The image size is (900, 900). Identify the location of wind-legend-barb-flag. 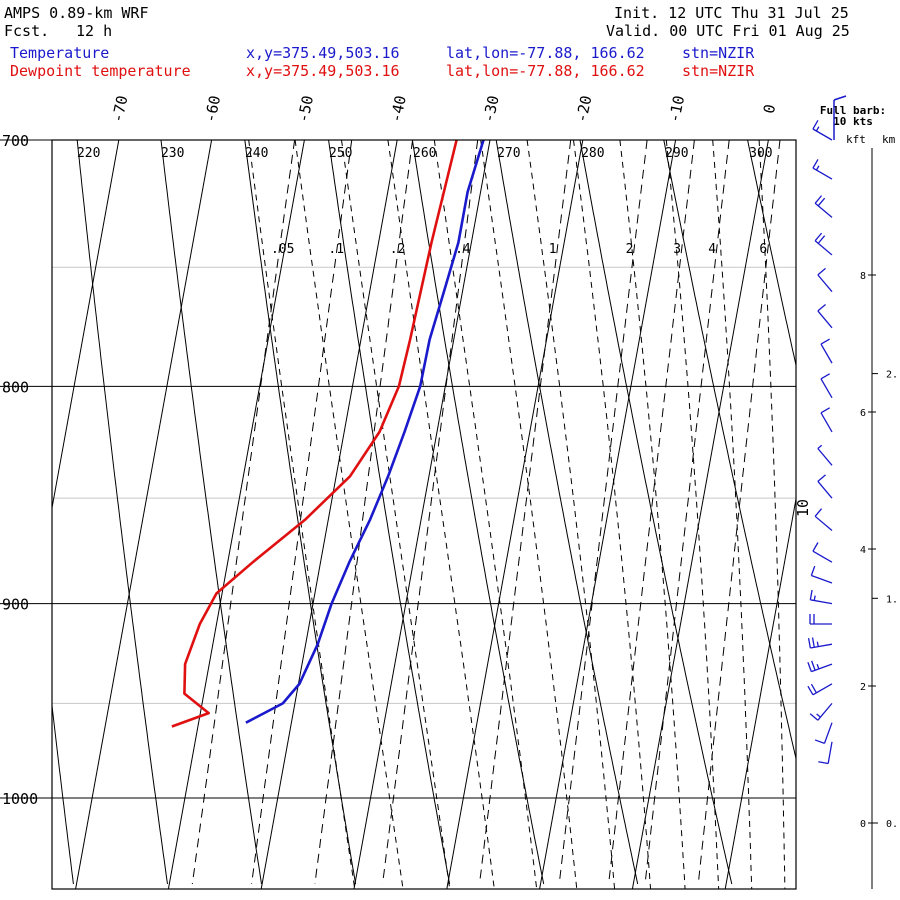
(840, 98).